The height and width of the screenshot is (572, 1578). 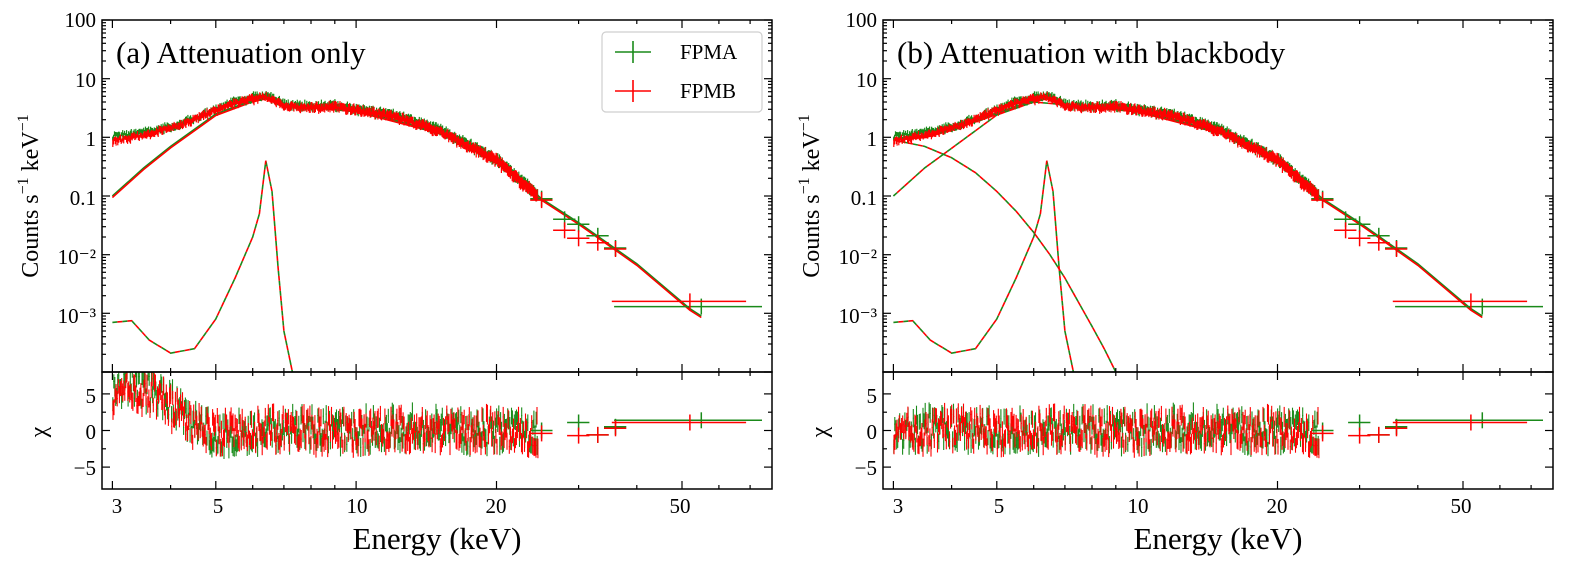 I want to click on legend-label-fpma: FPMA, so click(x=709, y=52).